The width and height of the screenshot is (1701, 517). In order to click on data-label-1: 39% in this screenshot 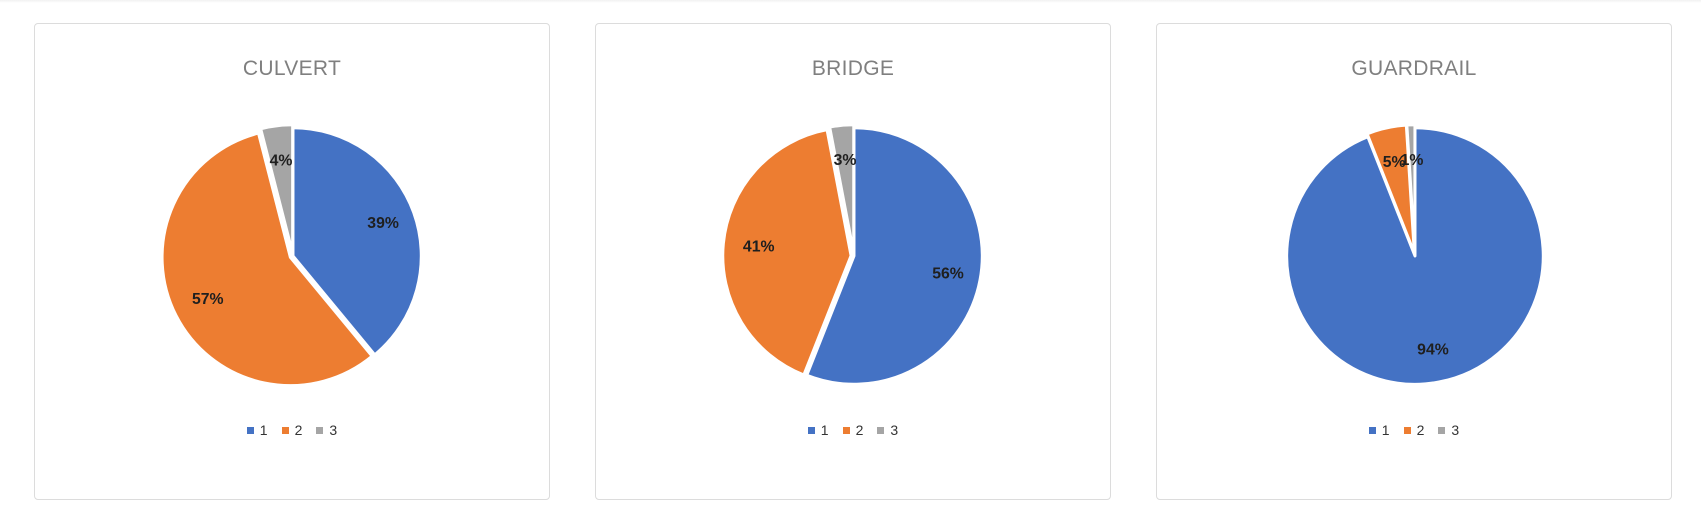, I will do `click(383, 223)`.